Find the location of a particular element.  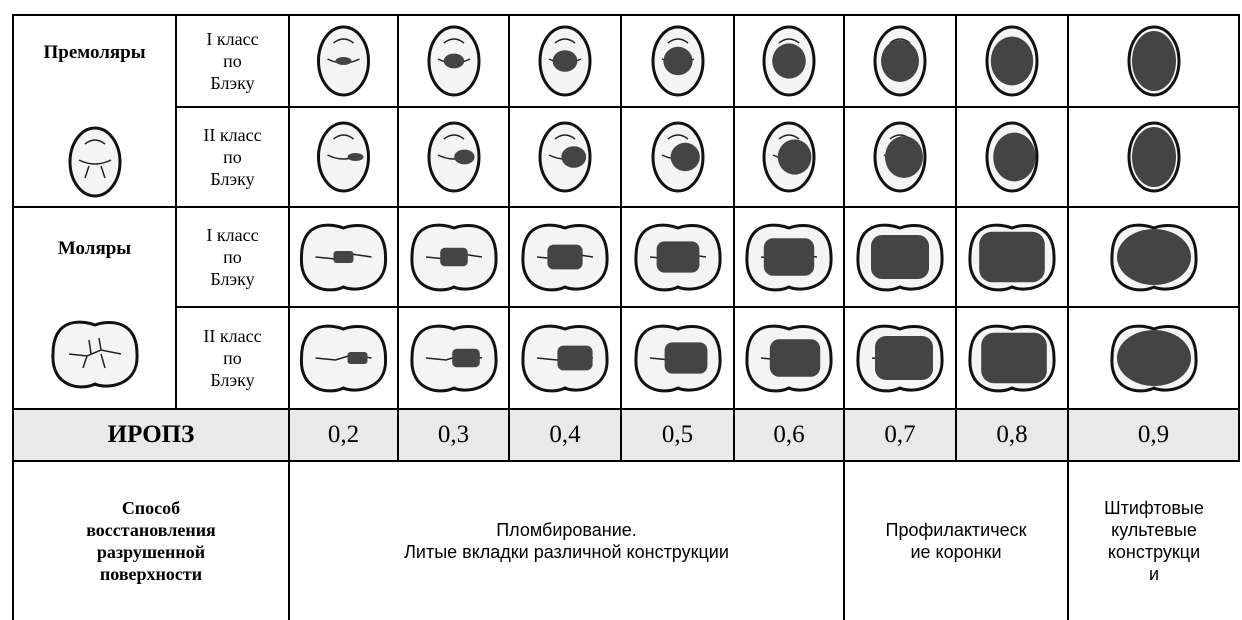

index-value: 0,2 is located at coordinates (343, 435).